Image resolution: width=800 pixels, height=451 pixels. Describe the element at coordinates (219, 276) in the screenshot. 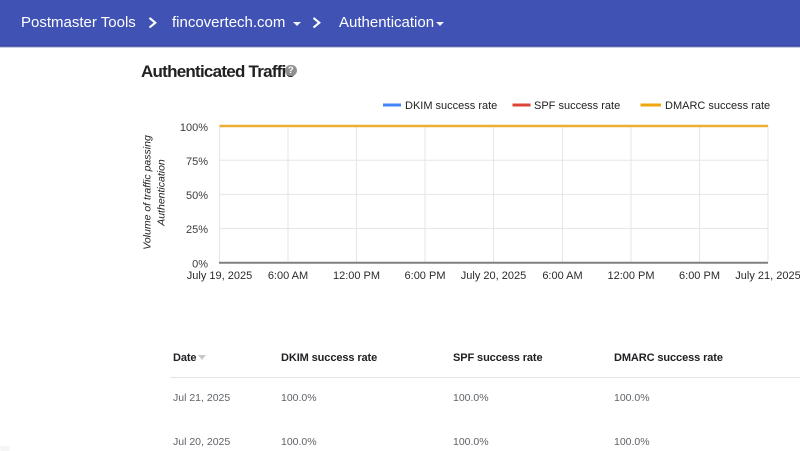

I see `svg-text: July 19, 2025` at that location.